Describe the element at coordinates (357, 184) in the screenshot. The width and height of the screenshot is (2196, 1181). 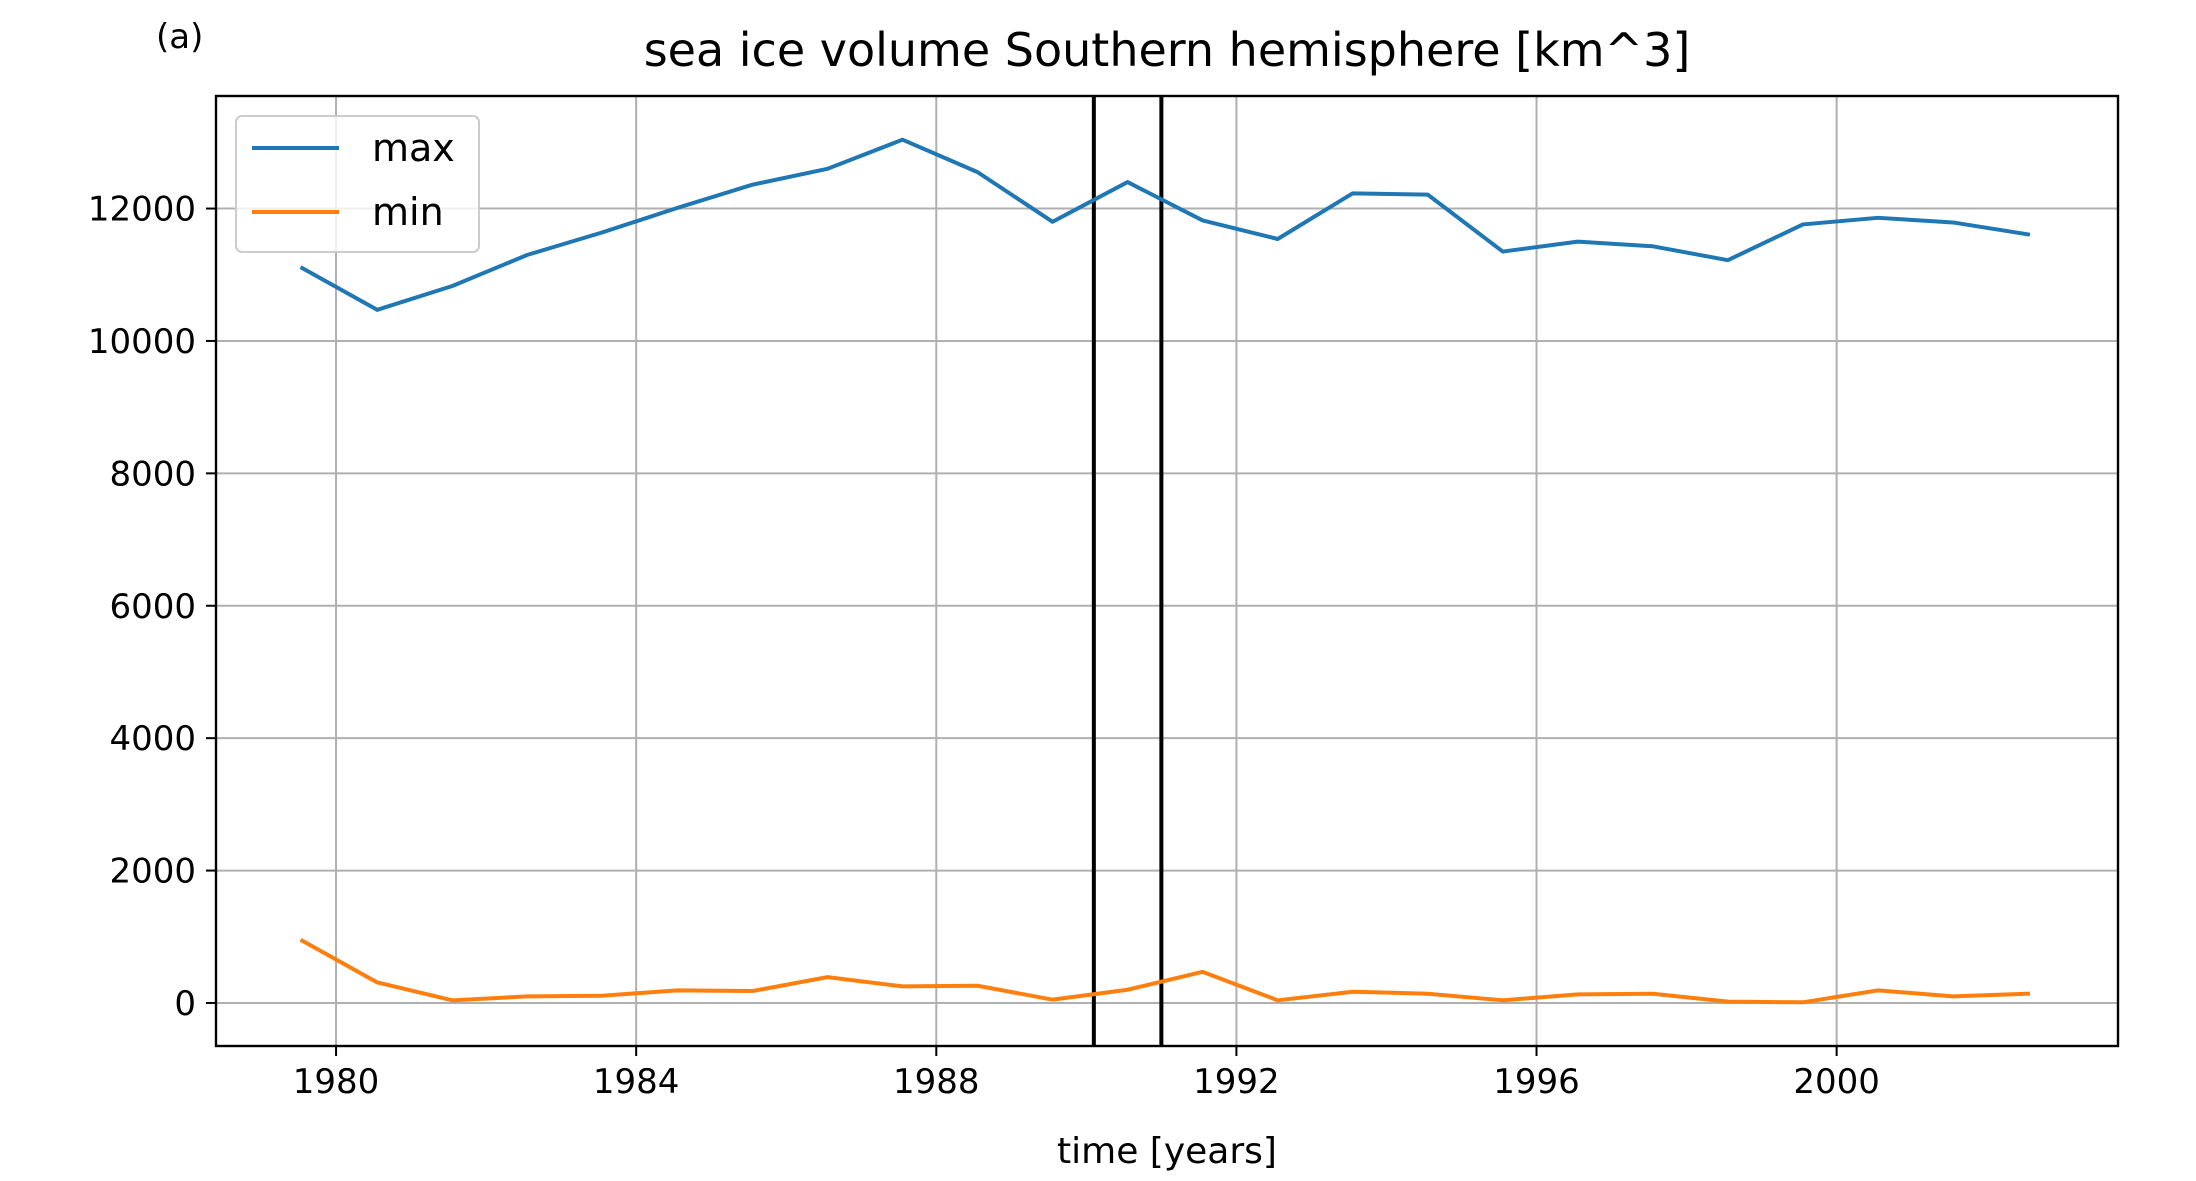
I see `legend: max min` at that location.